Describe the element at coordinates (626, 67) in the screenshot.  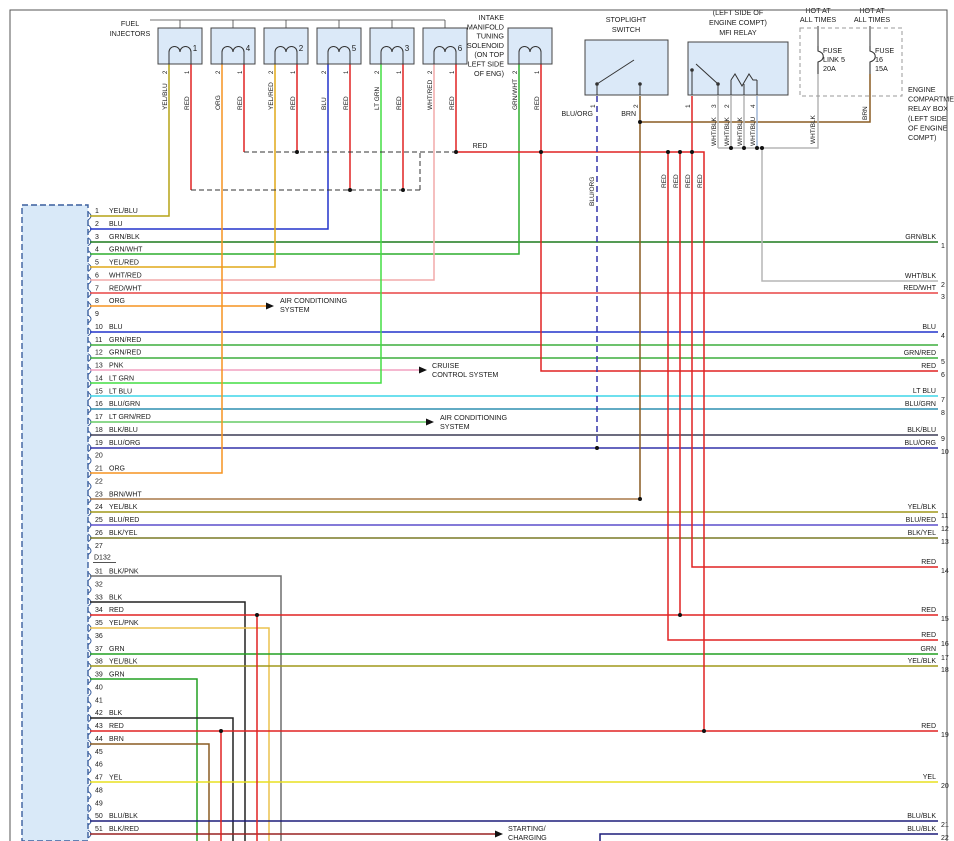
I see `stoplight-switch-box` at that location.